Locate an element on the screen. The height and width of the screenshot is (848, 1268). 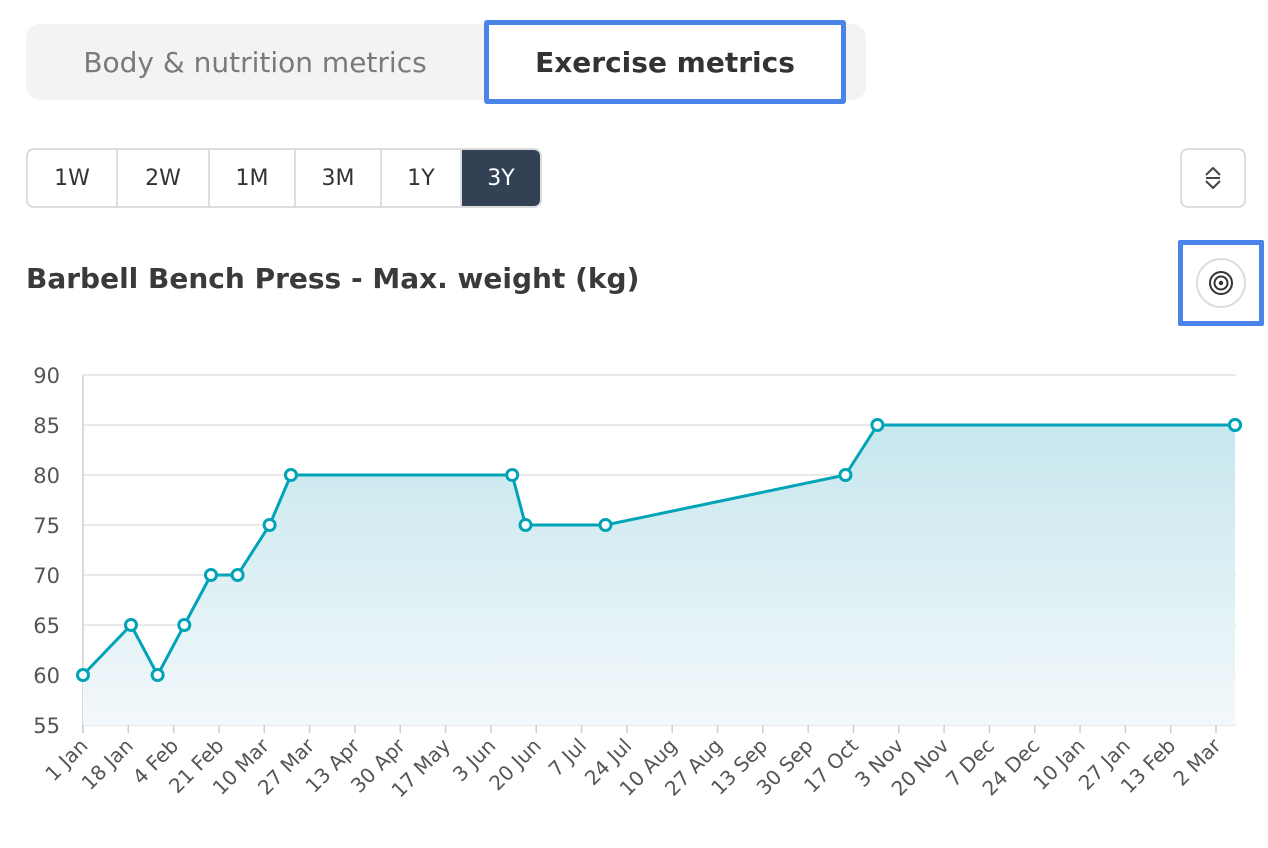
chart-title: Barbell Bench Press - Max. weight (kg) is located at coordinates (333, 278).